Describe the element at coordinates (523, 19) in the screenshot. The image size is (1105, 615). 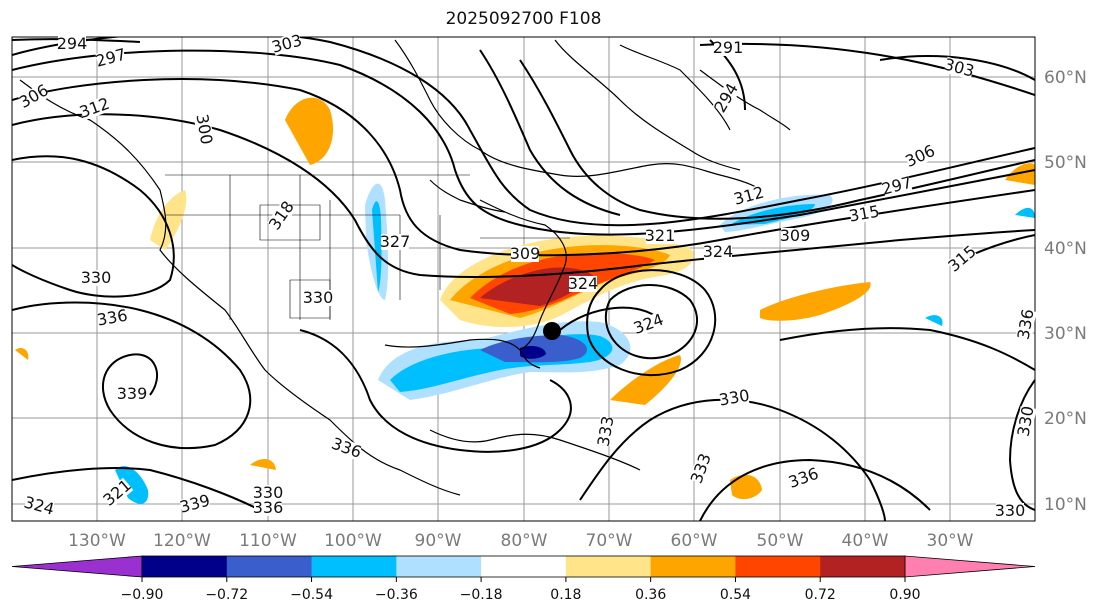
I see `map-title: 2025092700 F108` at that location.